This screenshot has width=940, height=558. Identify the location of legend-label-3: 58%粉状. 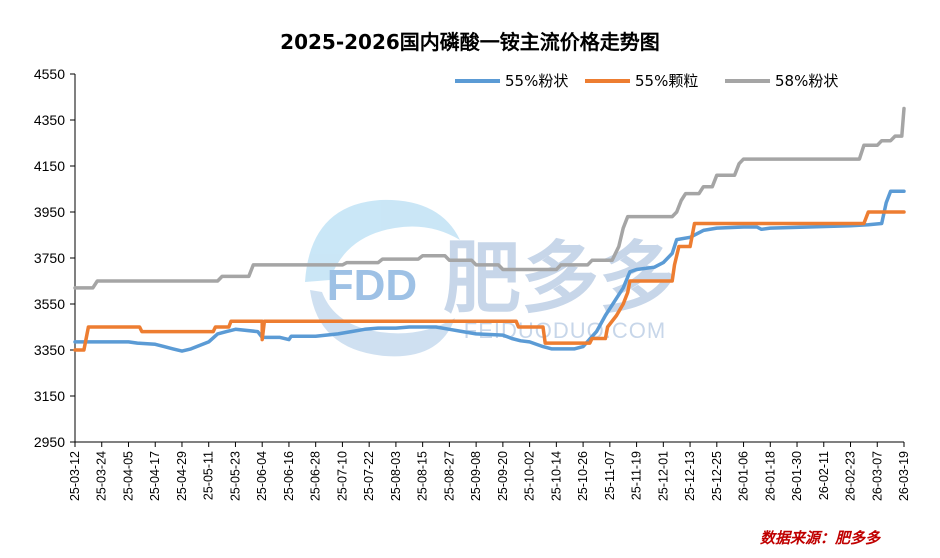
(806, 81).